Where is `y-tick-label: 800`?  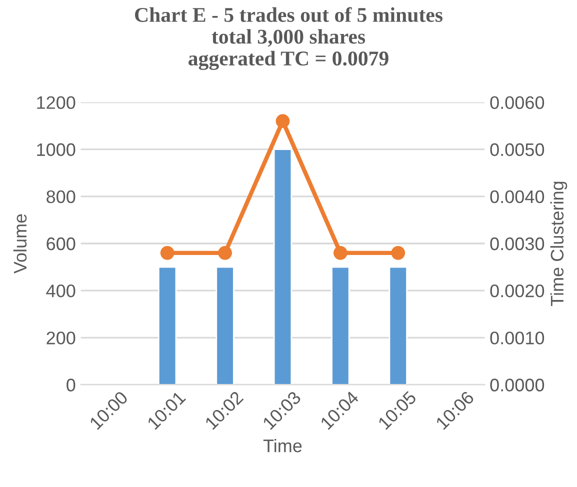 y-tick-label: 800 is located at coordinates (61, 197).